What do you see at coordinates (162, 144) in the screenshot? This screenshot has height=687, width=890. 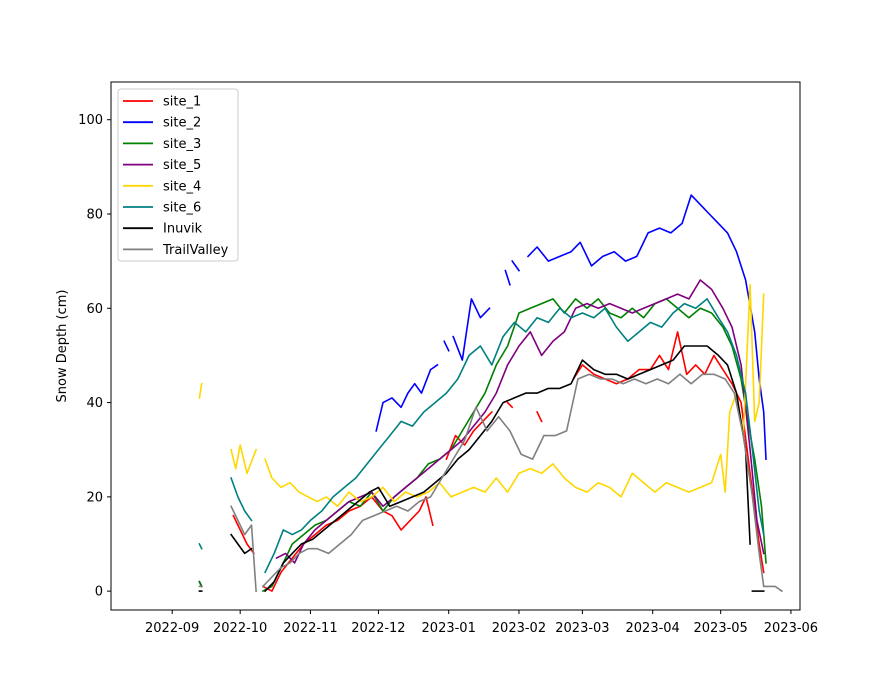 I see `legend-item-site_3: site_3` at bounding box center [162, 144].